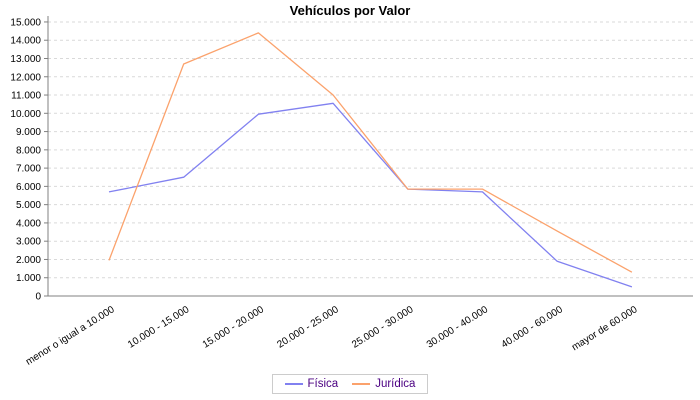  Describe the element at coordinates (361, 384) in the screenshot. I see `juridica-line-swatch` at that location.